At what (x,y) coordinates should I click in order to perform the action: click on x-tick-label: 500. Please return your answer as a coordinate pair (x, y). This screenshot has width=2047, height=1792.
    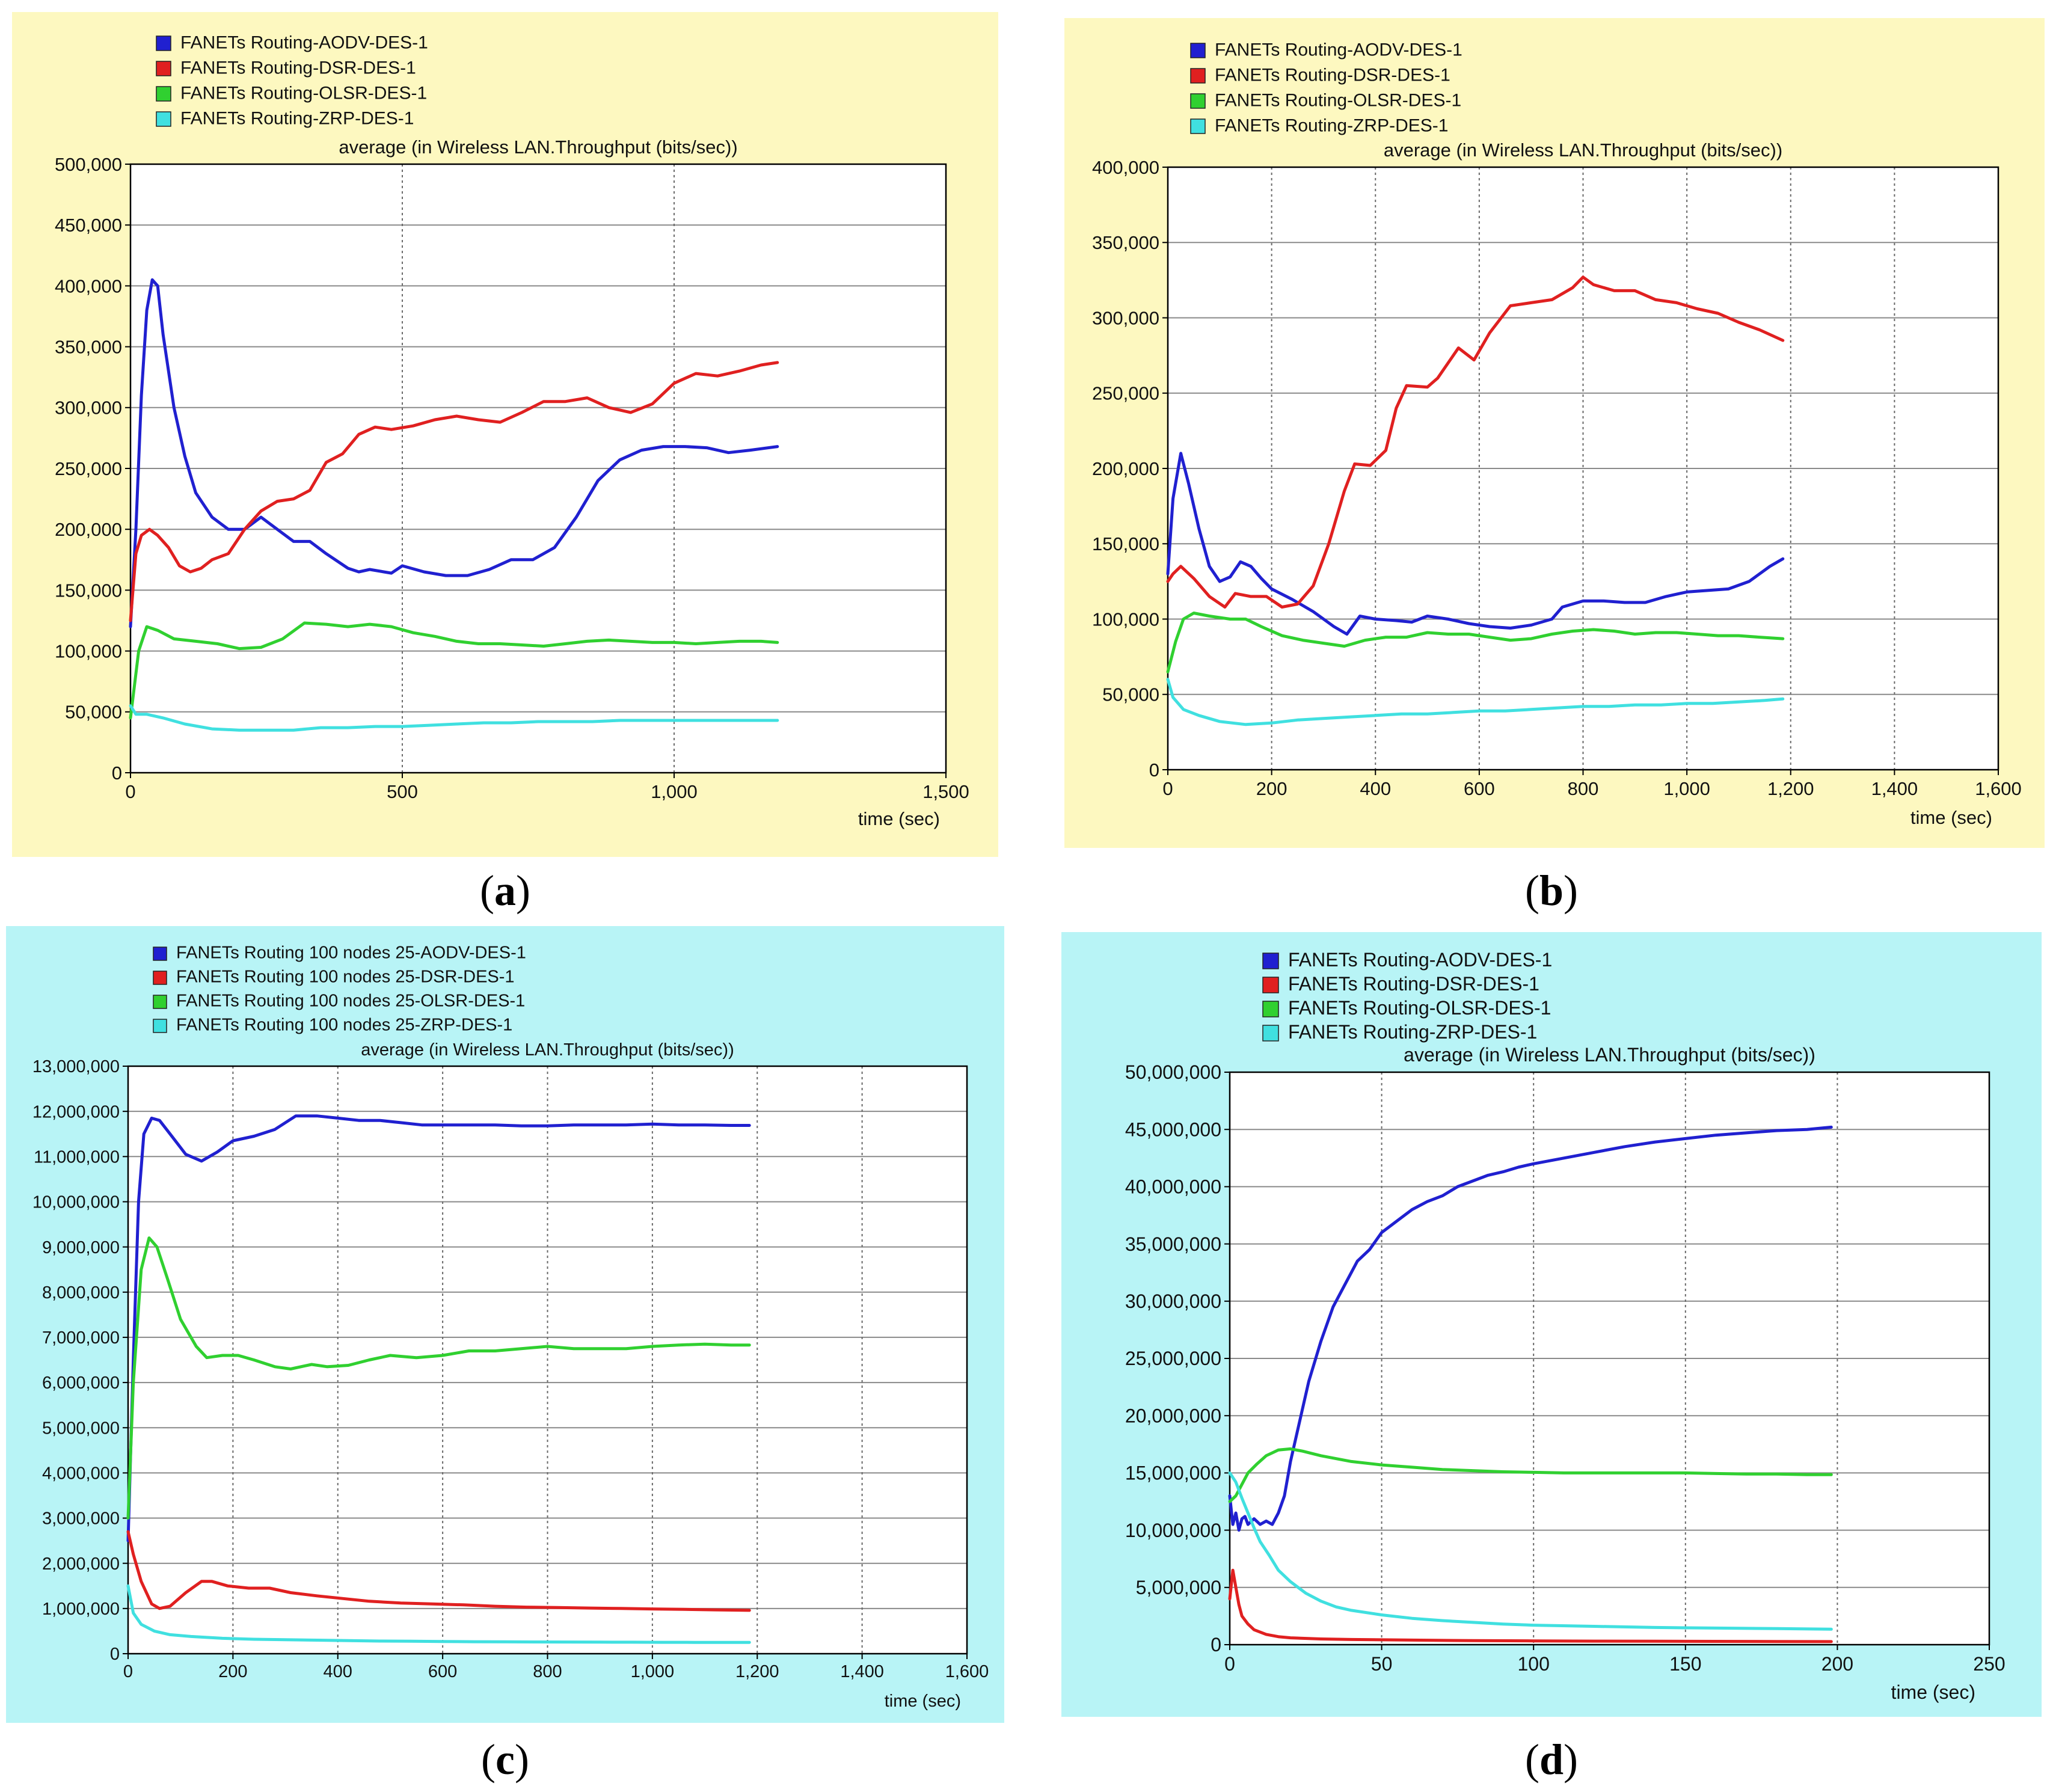
    Looking at the image, I should click on (402, 791).